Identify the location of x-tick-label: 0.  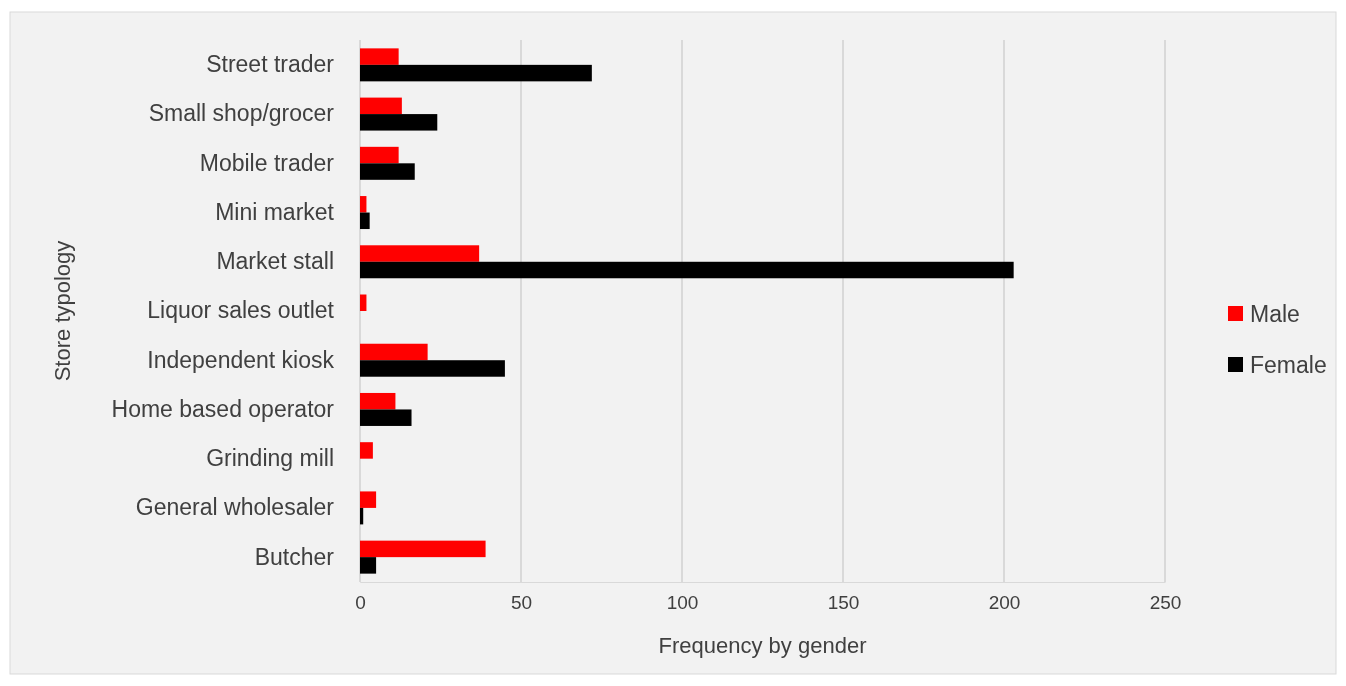
(360, 603).